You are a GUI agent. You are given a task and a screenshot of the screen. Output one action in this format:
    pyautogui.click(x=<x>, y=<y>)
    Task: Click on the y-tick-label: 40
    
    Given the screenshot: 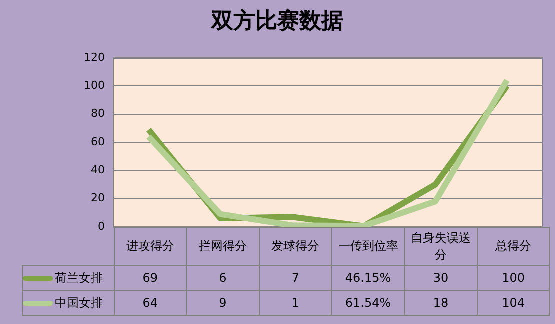 What is the action you would take?
    pyautogui.click(x=98, y=170)
    